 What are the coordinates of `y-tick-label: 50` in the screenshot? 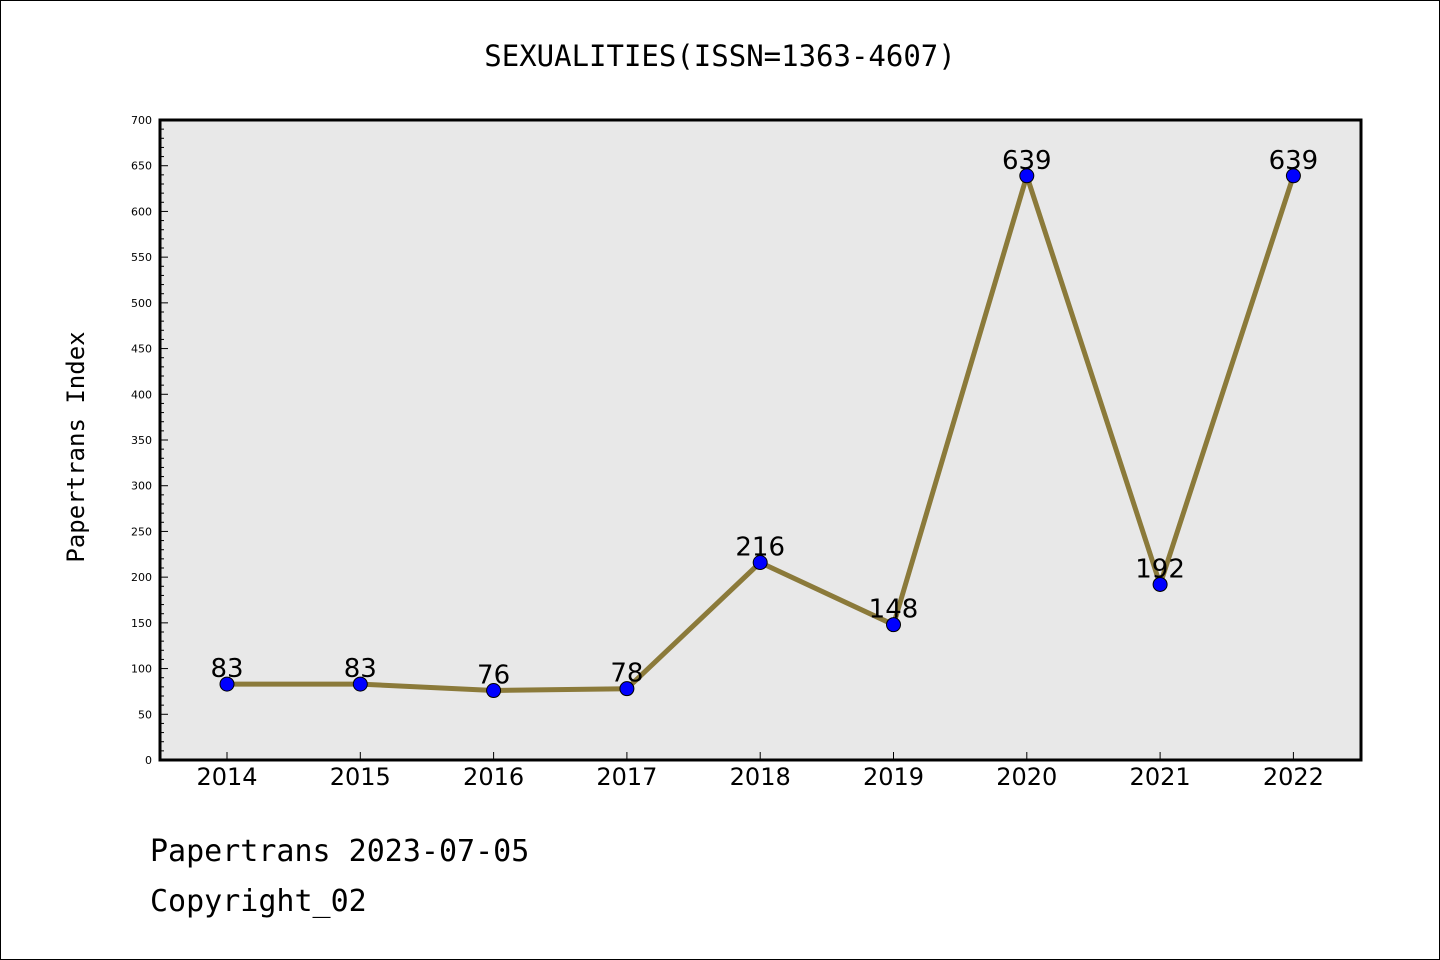 It's located at (145, 714).